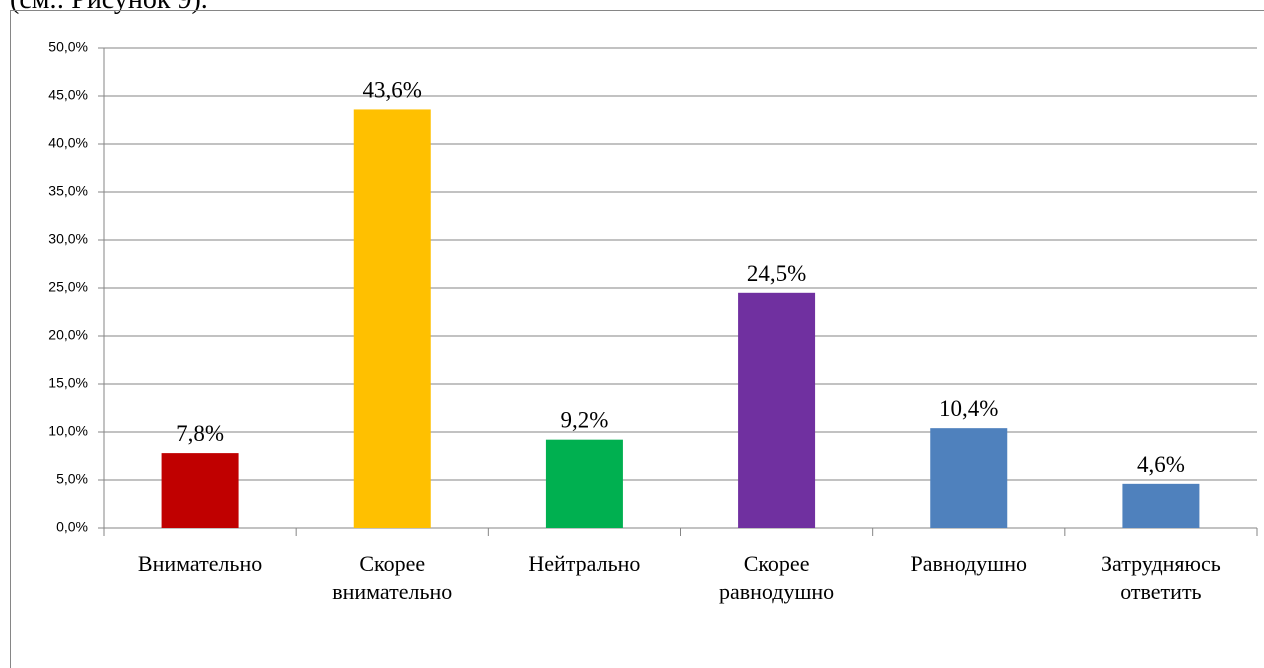 The width and height of the screenshot is (1264, 668). I want to click on x-tick-label: Скорее равнодушно, so click(776, 577).